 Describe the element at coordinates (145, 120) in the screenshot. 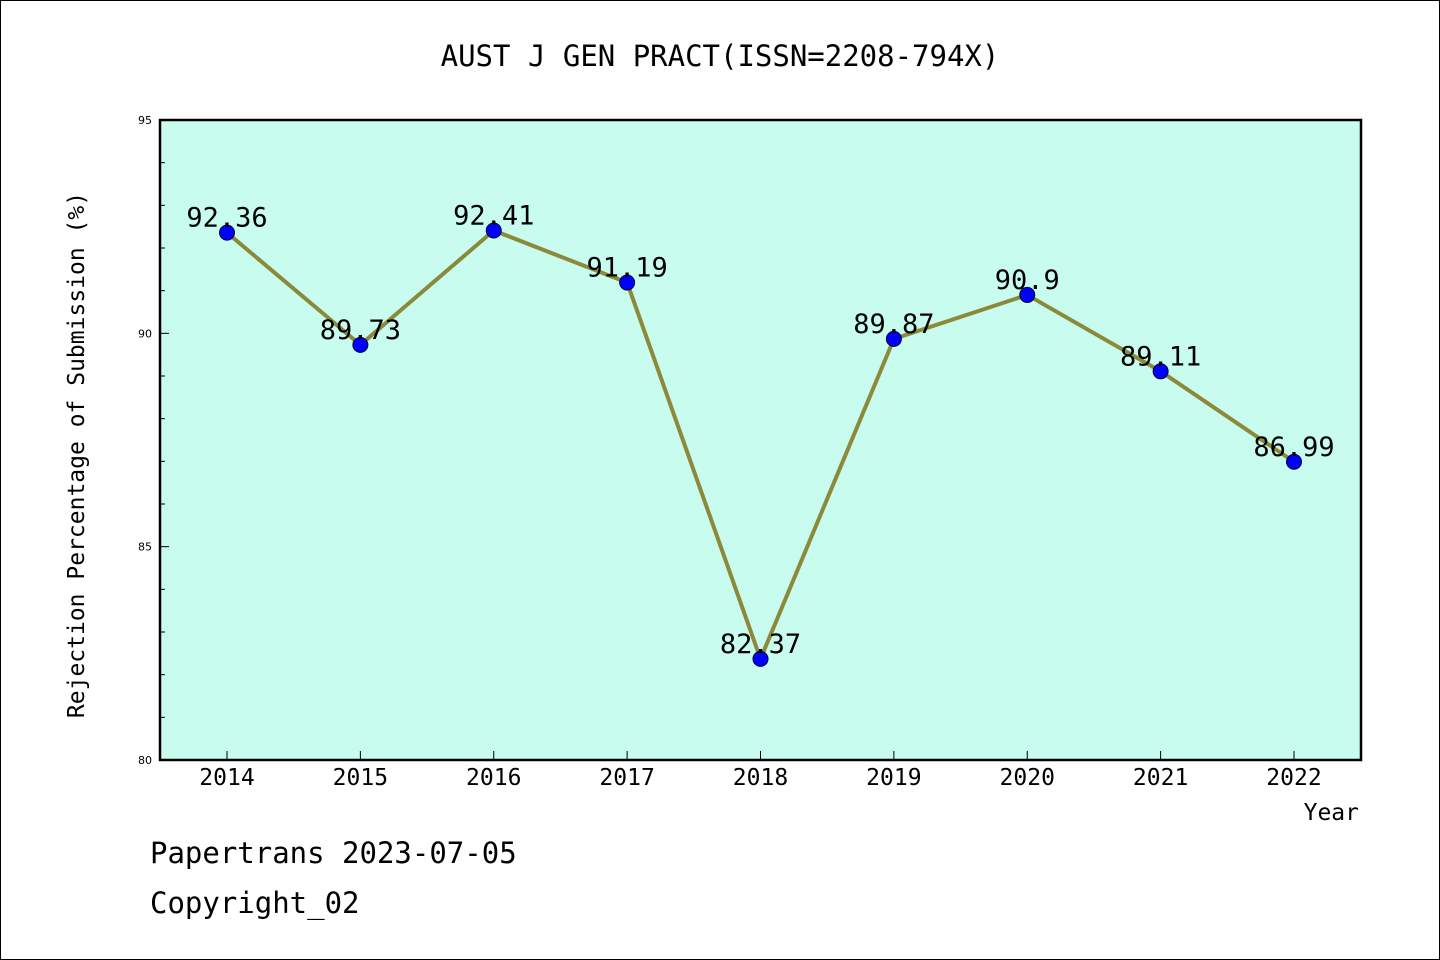

I see `y-tick-label: 95` at that location.